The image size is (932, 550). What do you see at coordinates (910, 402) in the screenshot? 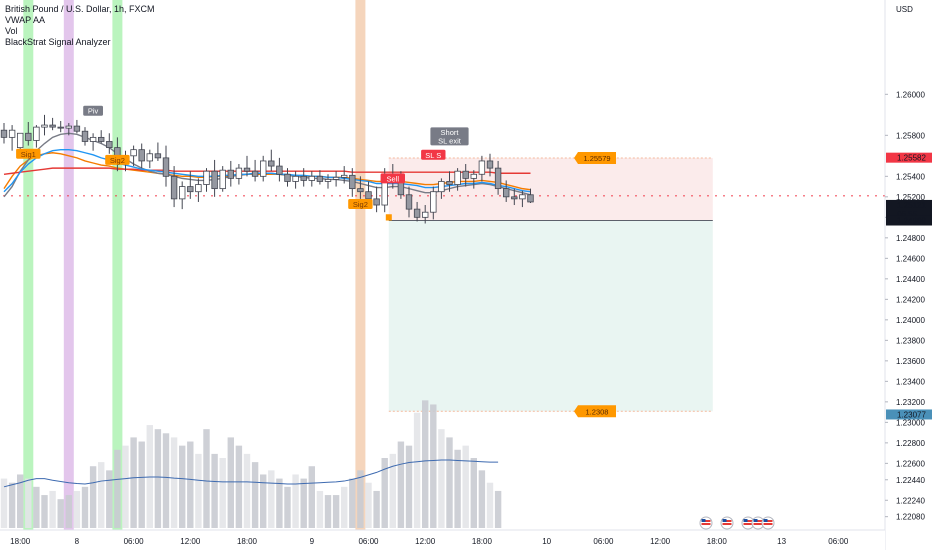
I see `price-tick-label: 1.23200` at bounding box center [910, 402].